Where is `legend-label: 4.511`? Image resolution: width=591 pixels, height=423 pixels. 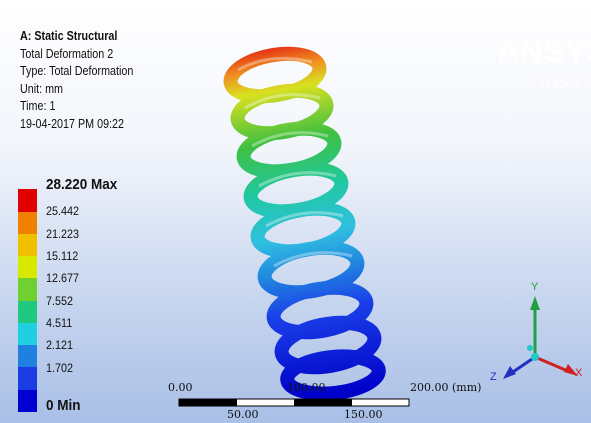
legend-label: 4.511 is located at coordinates (59, 323).